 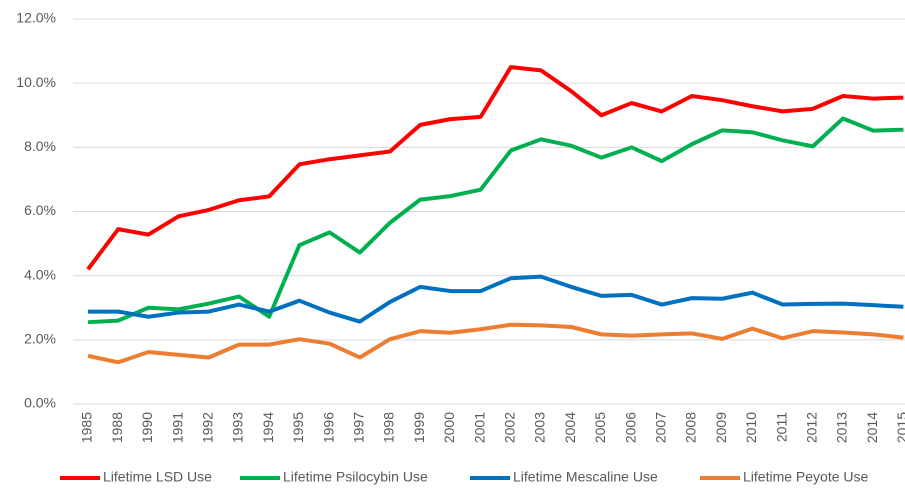 What do you see at coordinates (661, 427) in the screenshot?
I see `x-tick-label: 2007` at bounding box center [661, 427].